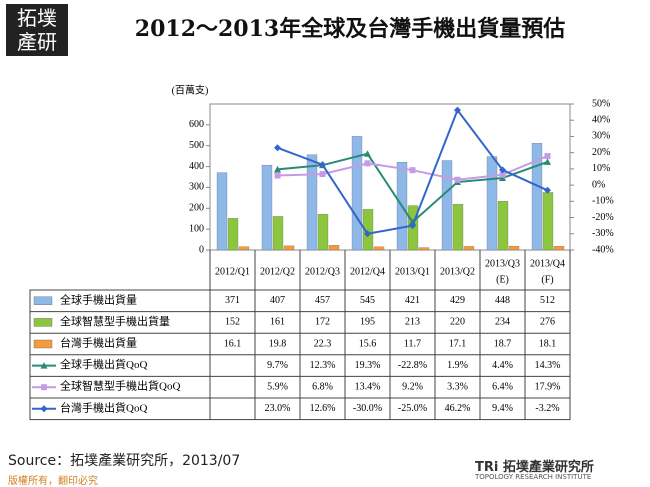 Image resolution: width=650 pixels, height=487 pixels. I want to click on table-value: 4.4%, so click(502, 365).